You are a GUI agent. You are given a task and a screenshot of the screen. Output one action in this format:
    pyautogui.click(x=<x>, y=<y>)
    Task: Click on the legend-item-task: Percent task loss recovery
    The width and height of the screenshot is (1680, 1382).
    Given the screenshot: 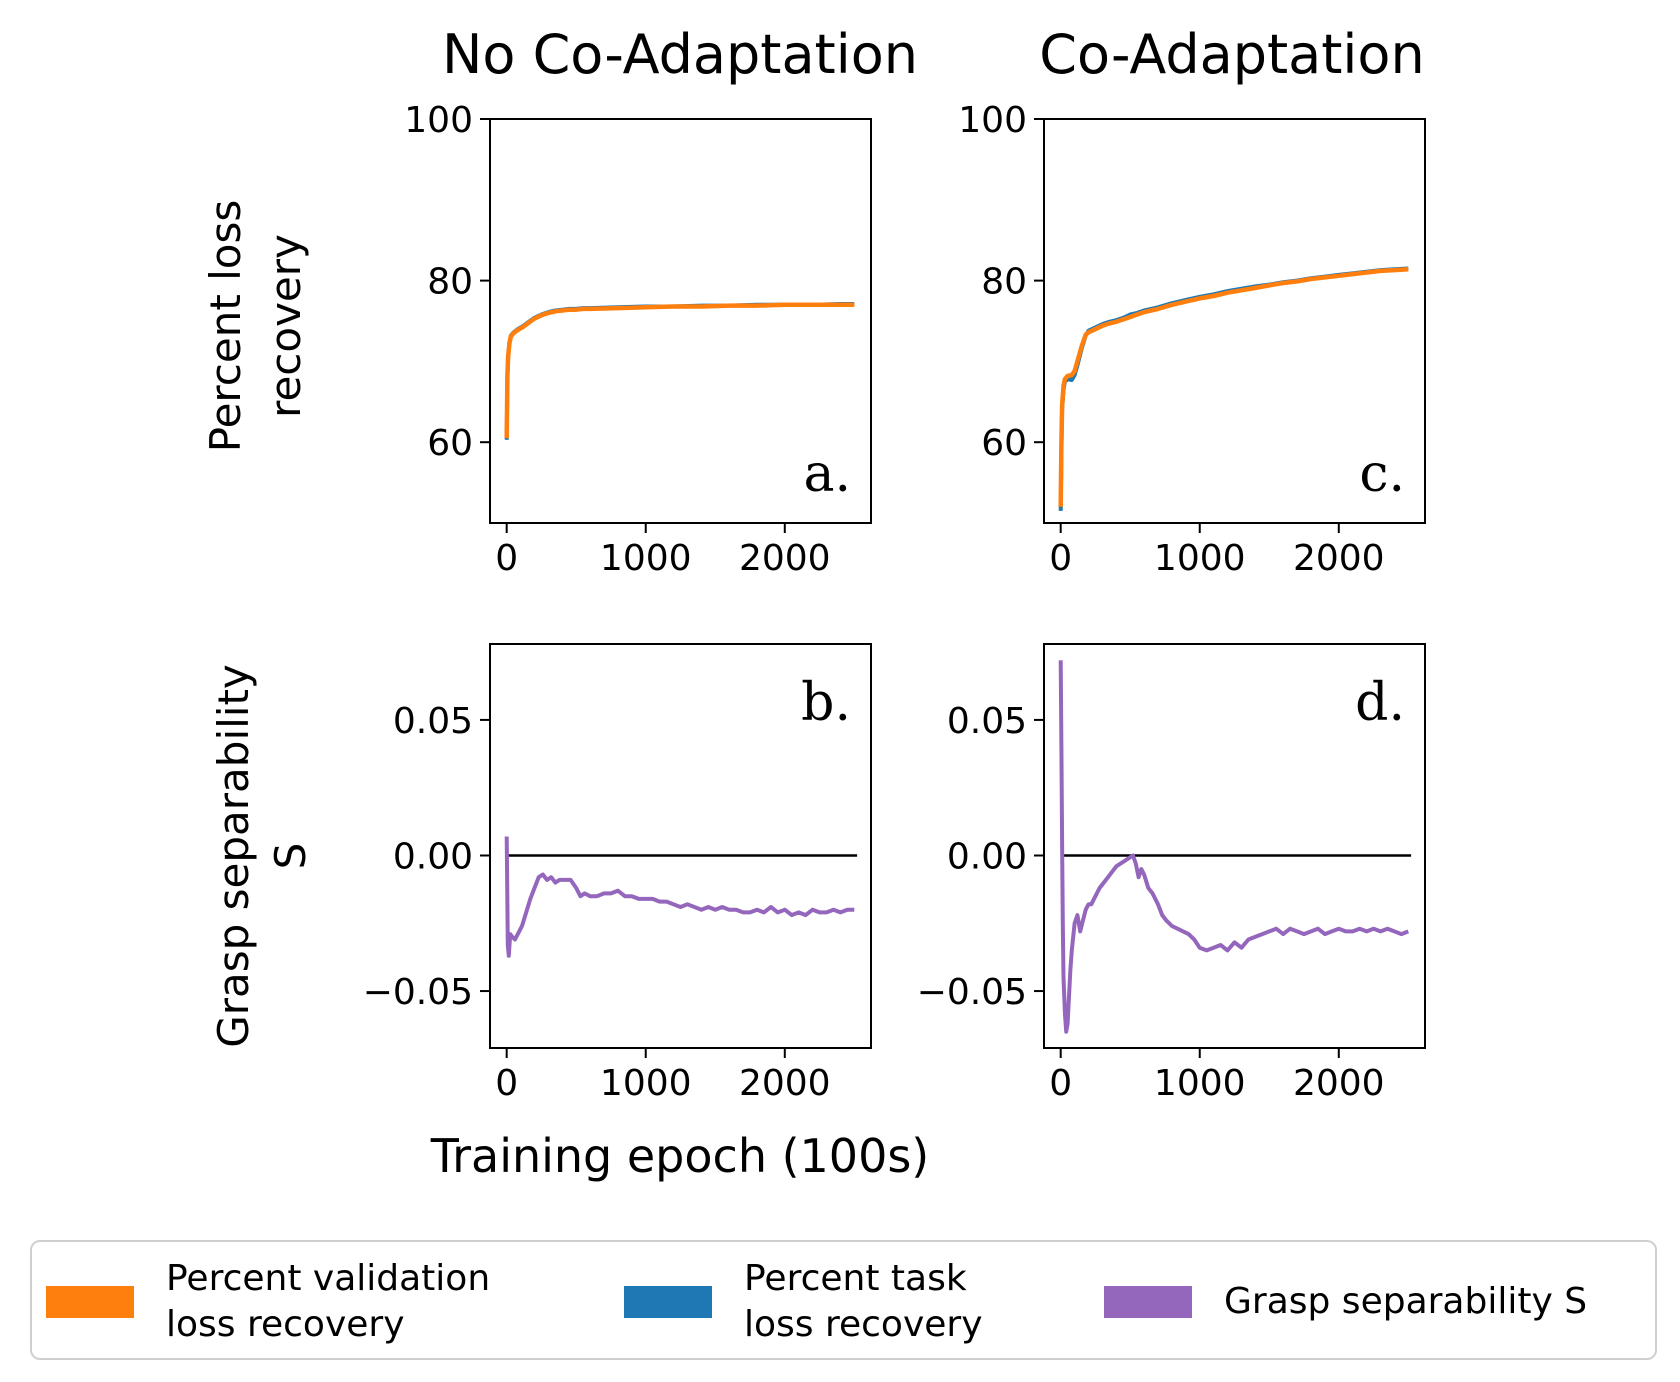 What is the action you would take?
    pyautogui.click(x=803, y=1302)
    